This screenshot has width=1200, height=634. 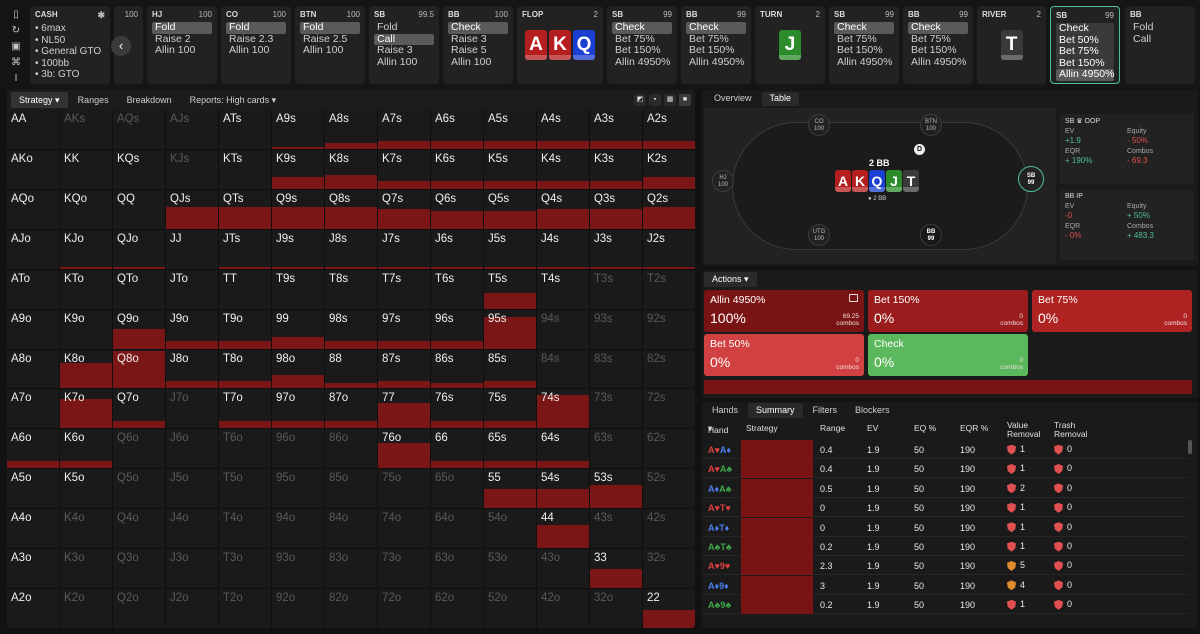 I want to click on hand-cell: K2s, so click(x=669, y=169).